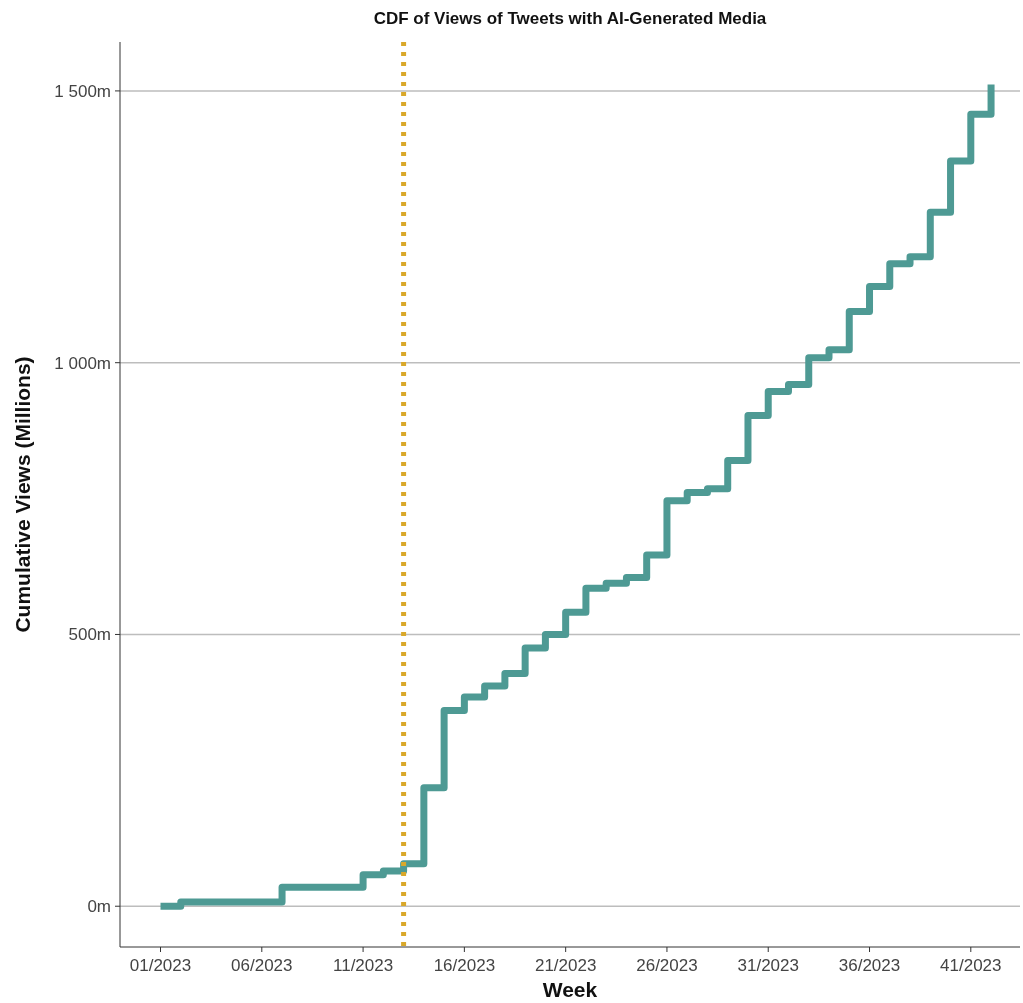  I want to click on x-tick-label: 01/2023, so click(160, 965).